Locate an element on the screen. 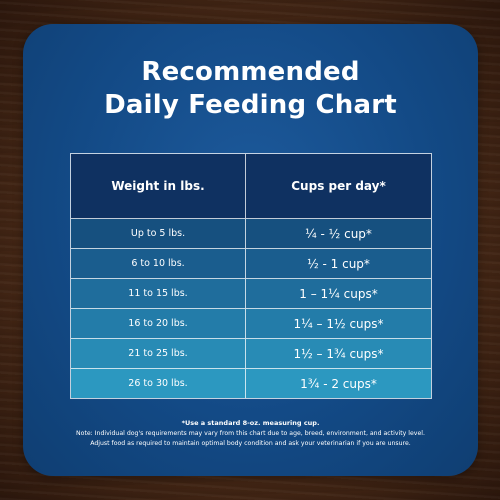 This screenshot has height=500, width=500. table-row: Up to 5 lbs. ¼ - ½ cup* is located at coordinates (251, 234).